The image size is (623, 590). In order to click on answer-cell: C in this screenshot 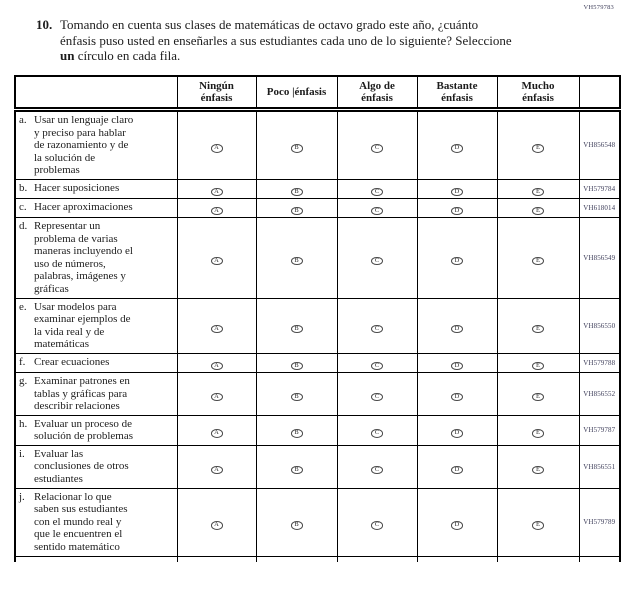, I will do `click(377, 393)`.